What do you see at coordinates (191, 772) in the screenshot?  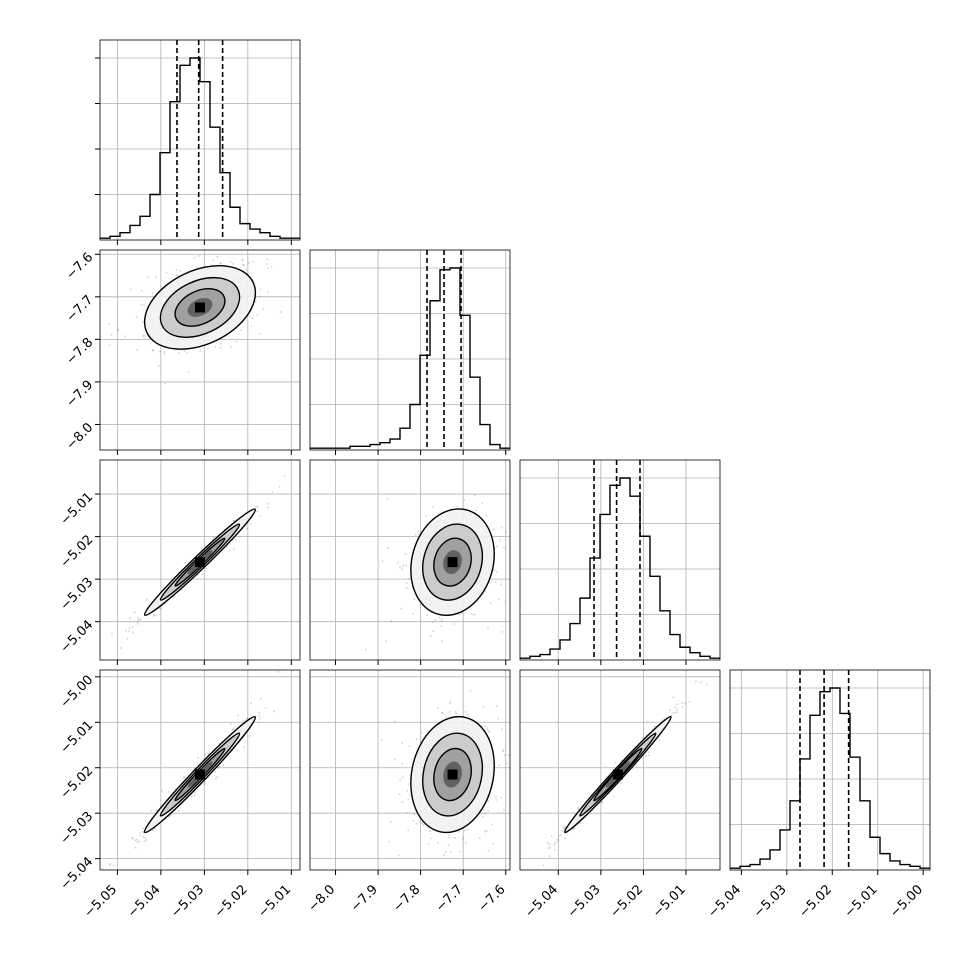 I see `panel-content` at bounding box center [191, 772].